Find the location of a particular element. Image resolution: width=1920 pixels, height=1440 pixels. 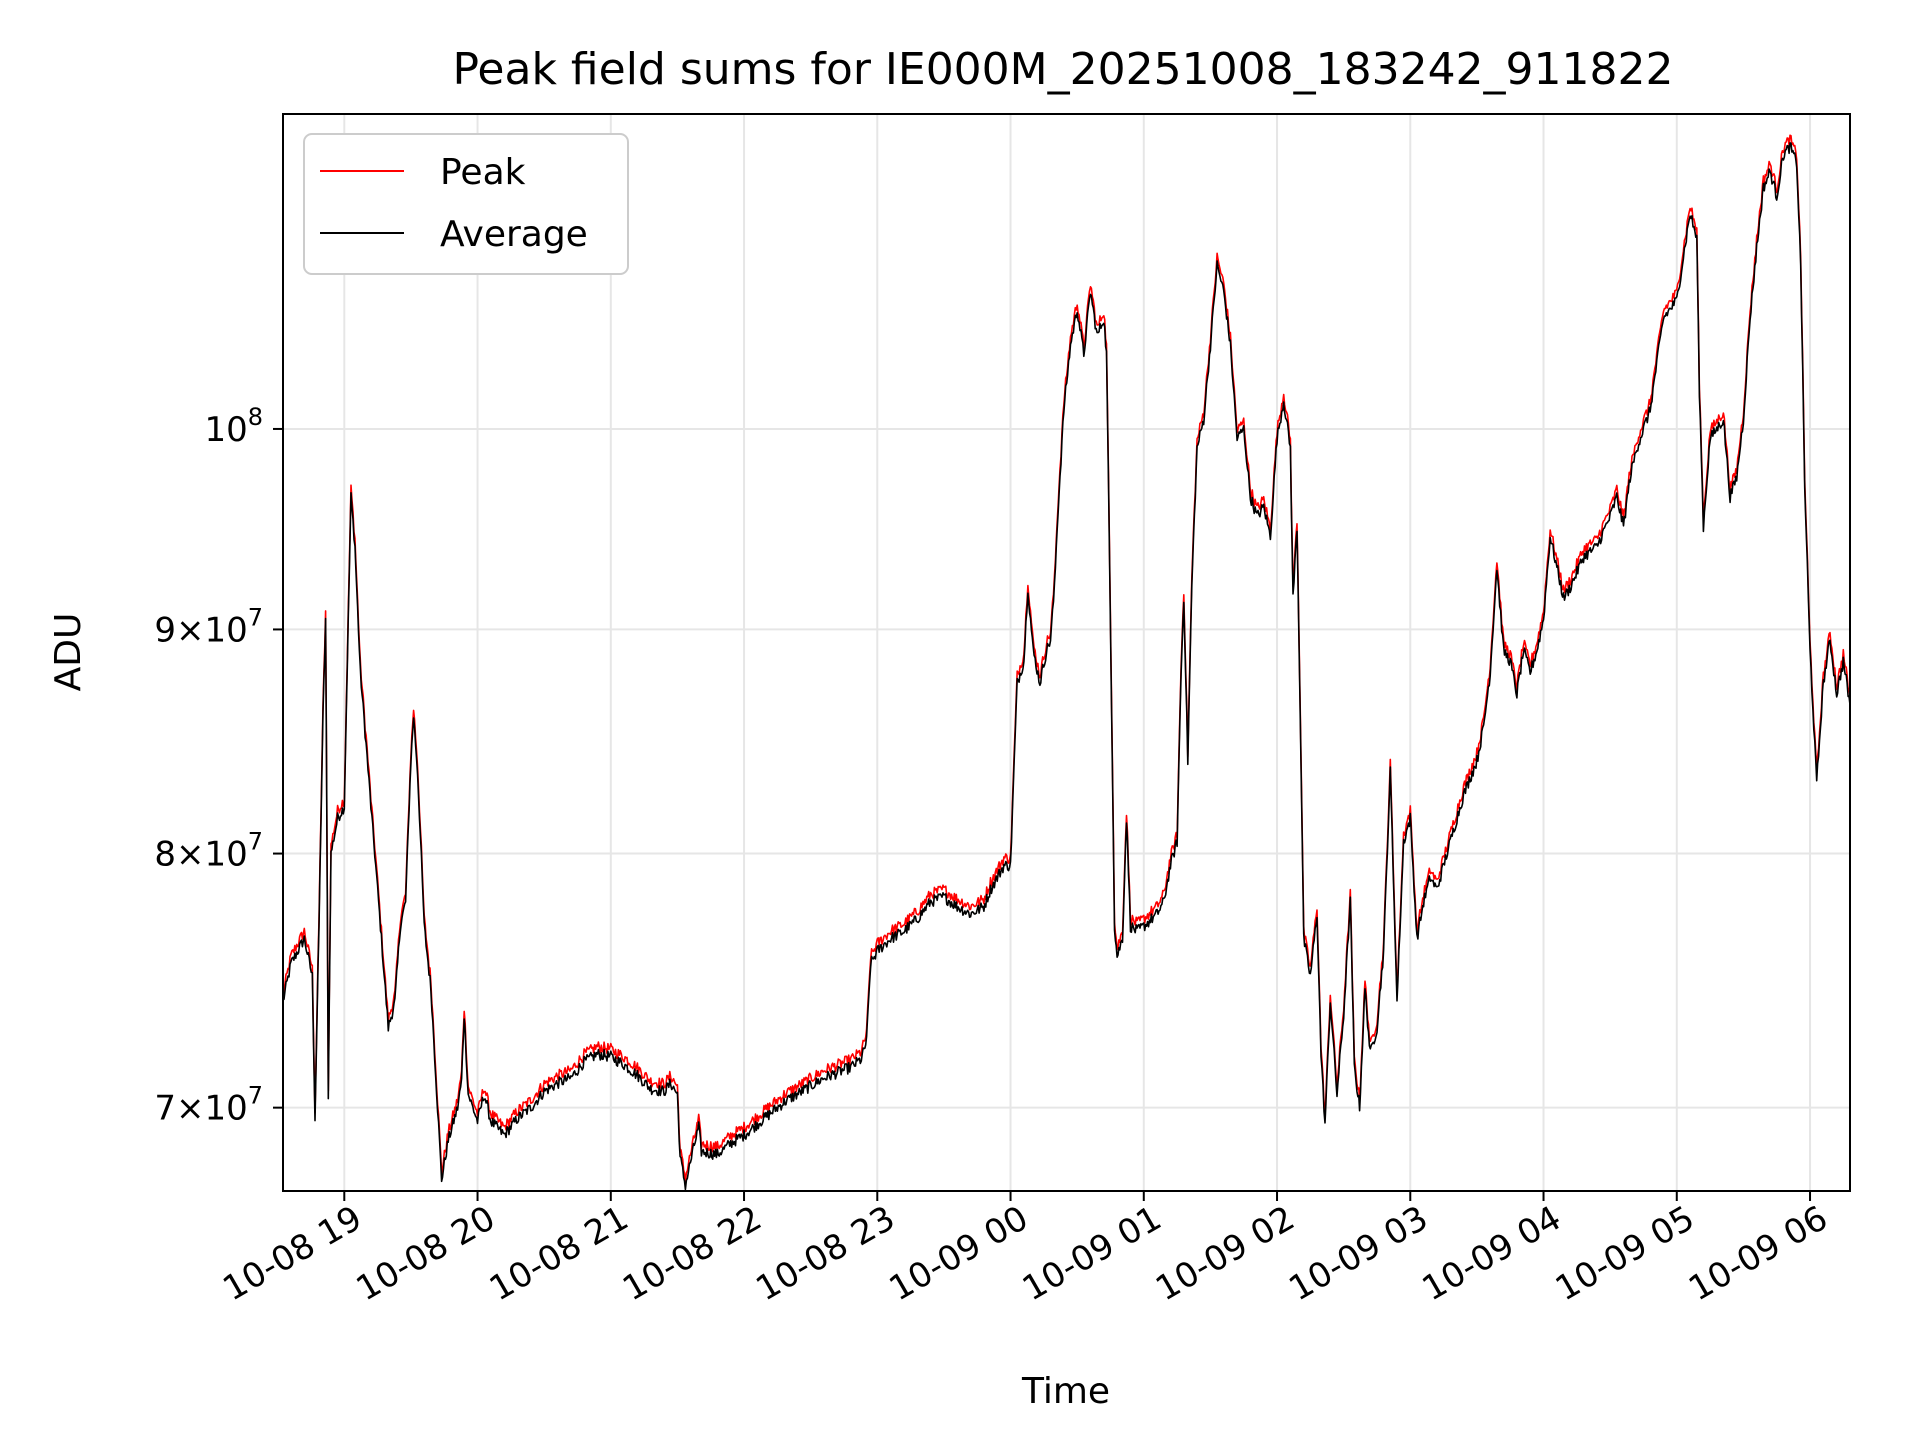

x-tick-label: 10-09 03 is located at coordinates (1358, 1253).